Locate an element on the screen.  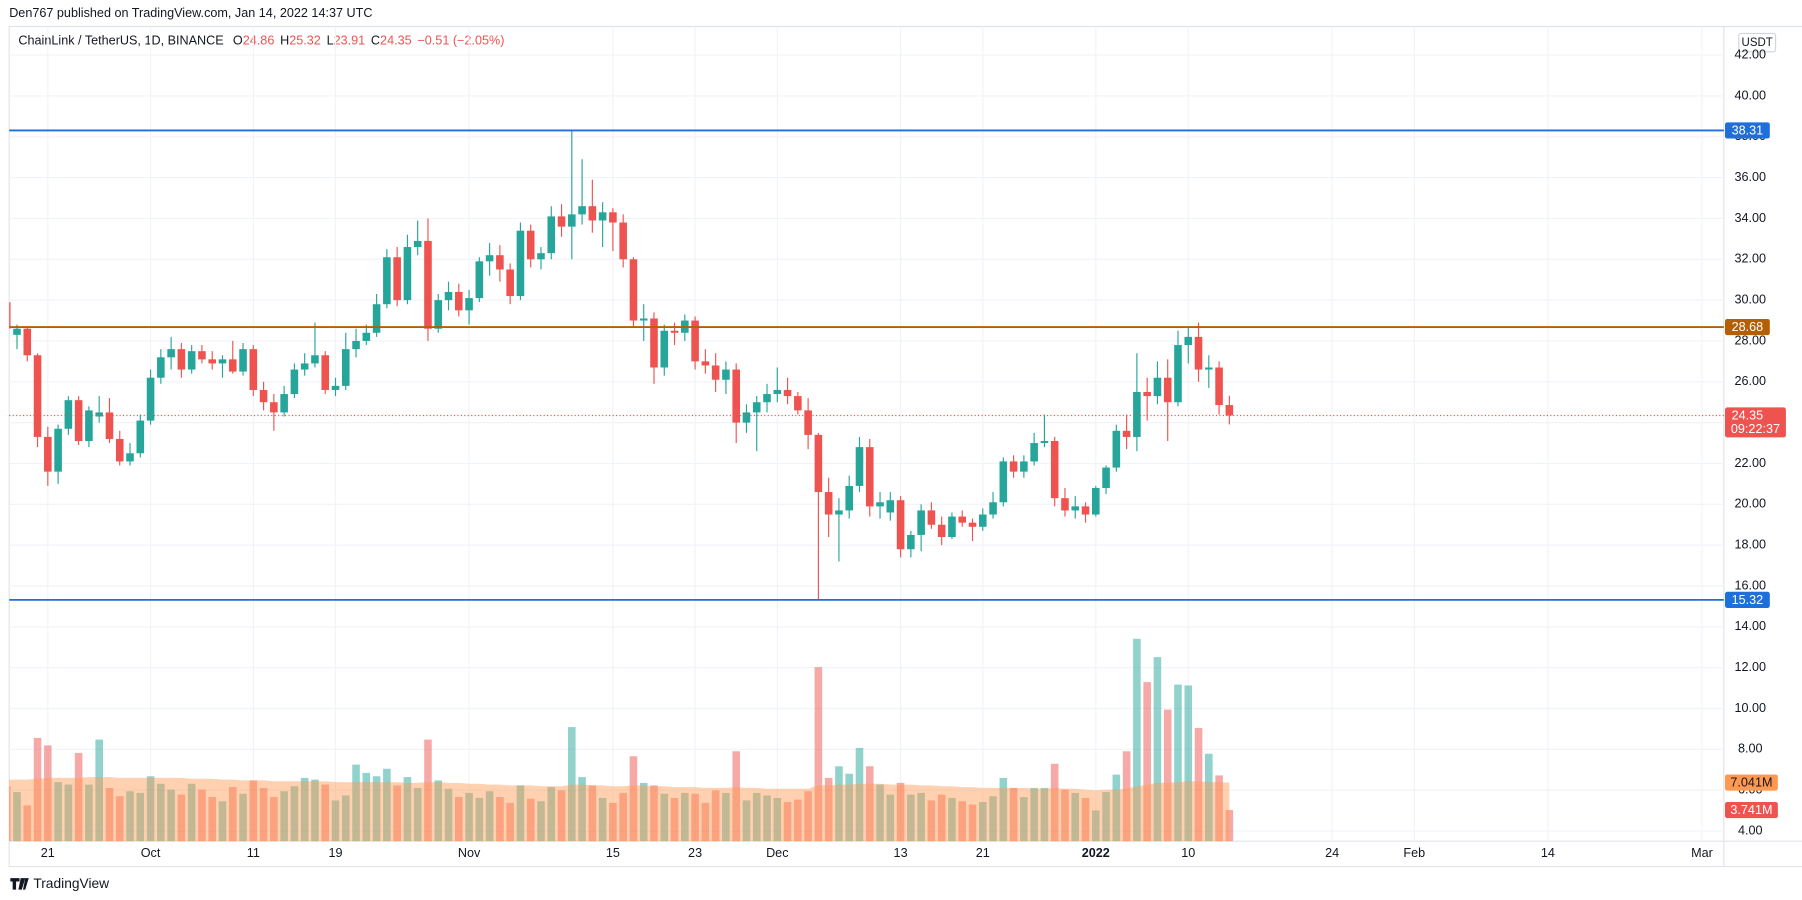
x-tick-label: 23 is located at coordinates (695, 853).